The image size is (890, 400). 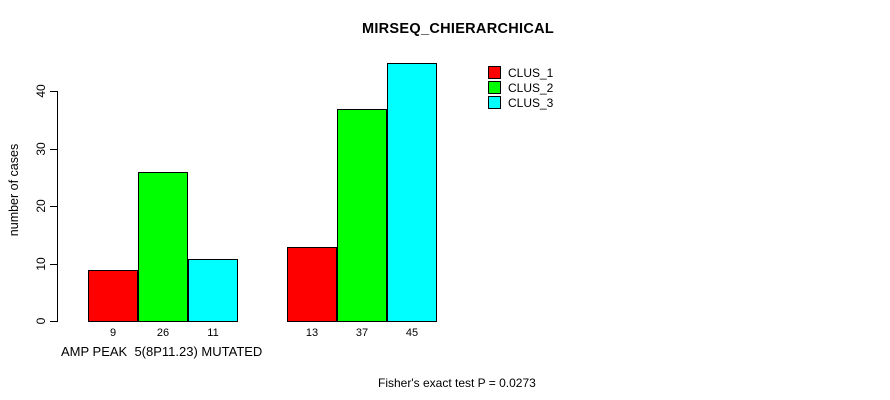 I want to click on bar-clus_1-group1, so click(x=113, y=296).